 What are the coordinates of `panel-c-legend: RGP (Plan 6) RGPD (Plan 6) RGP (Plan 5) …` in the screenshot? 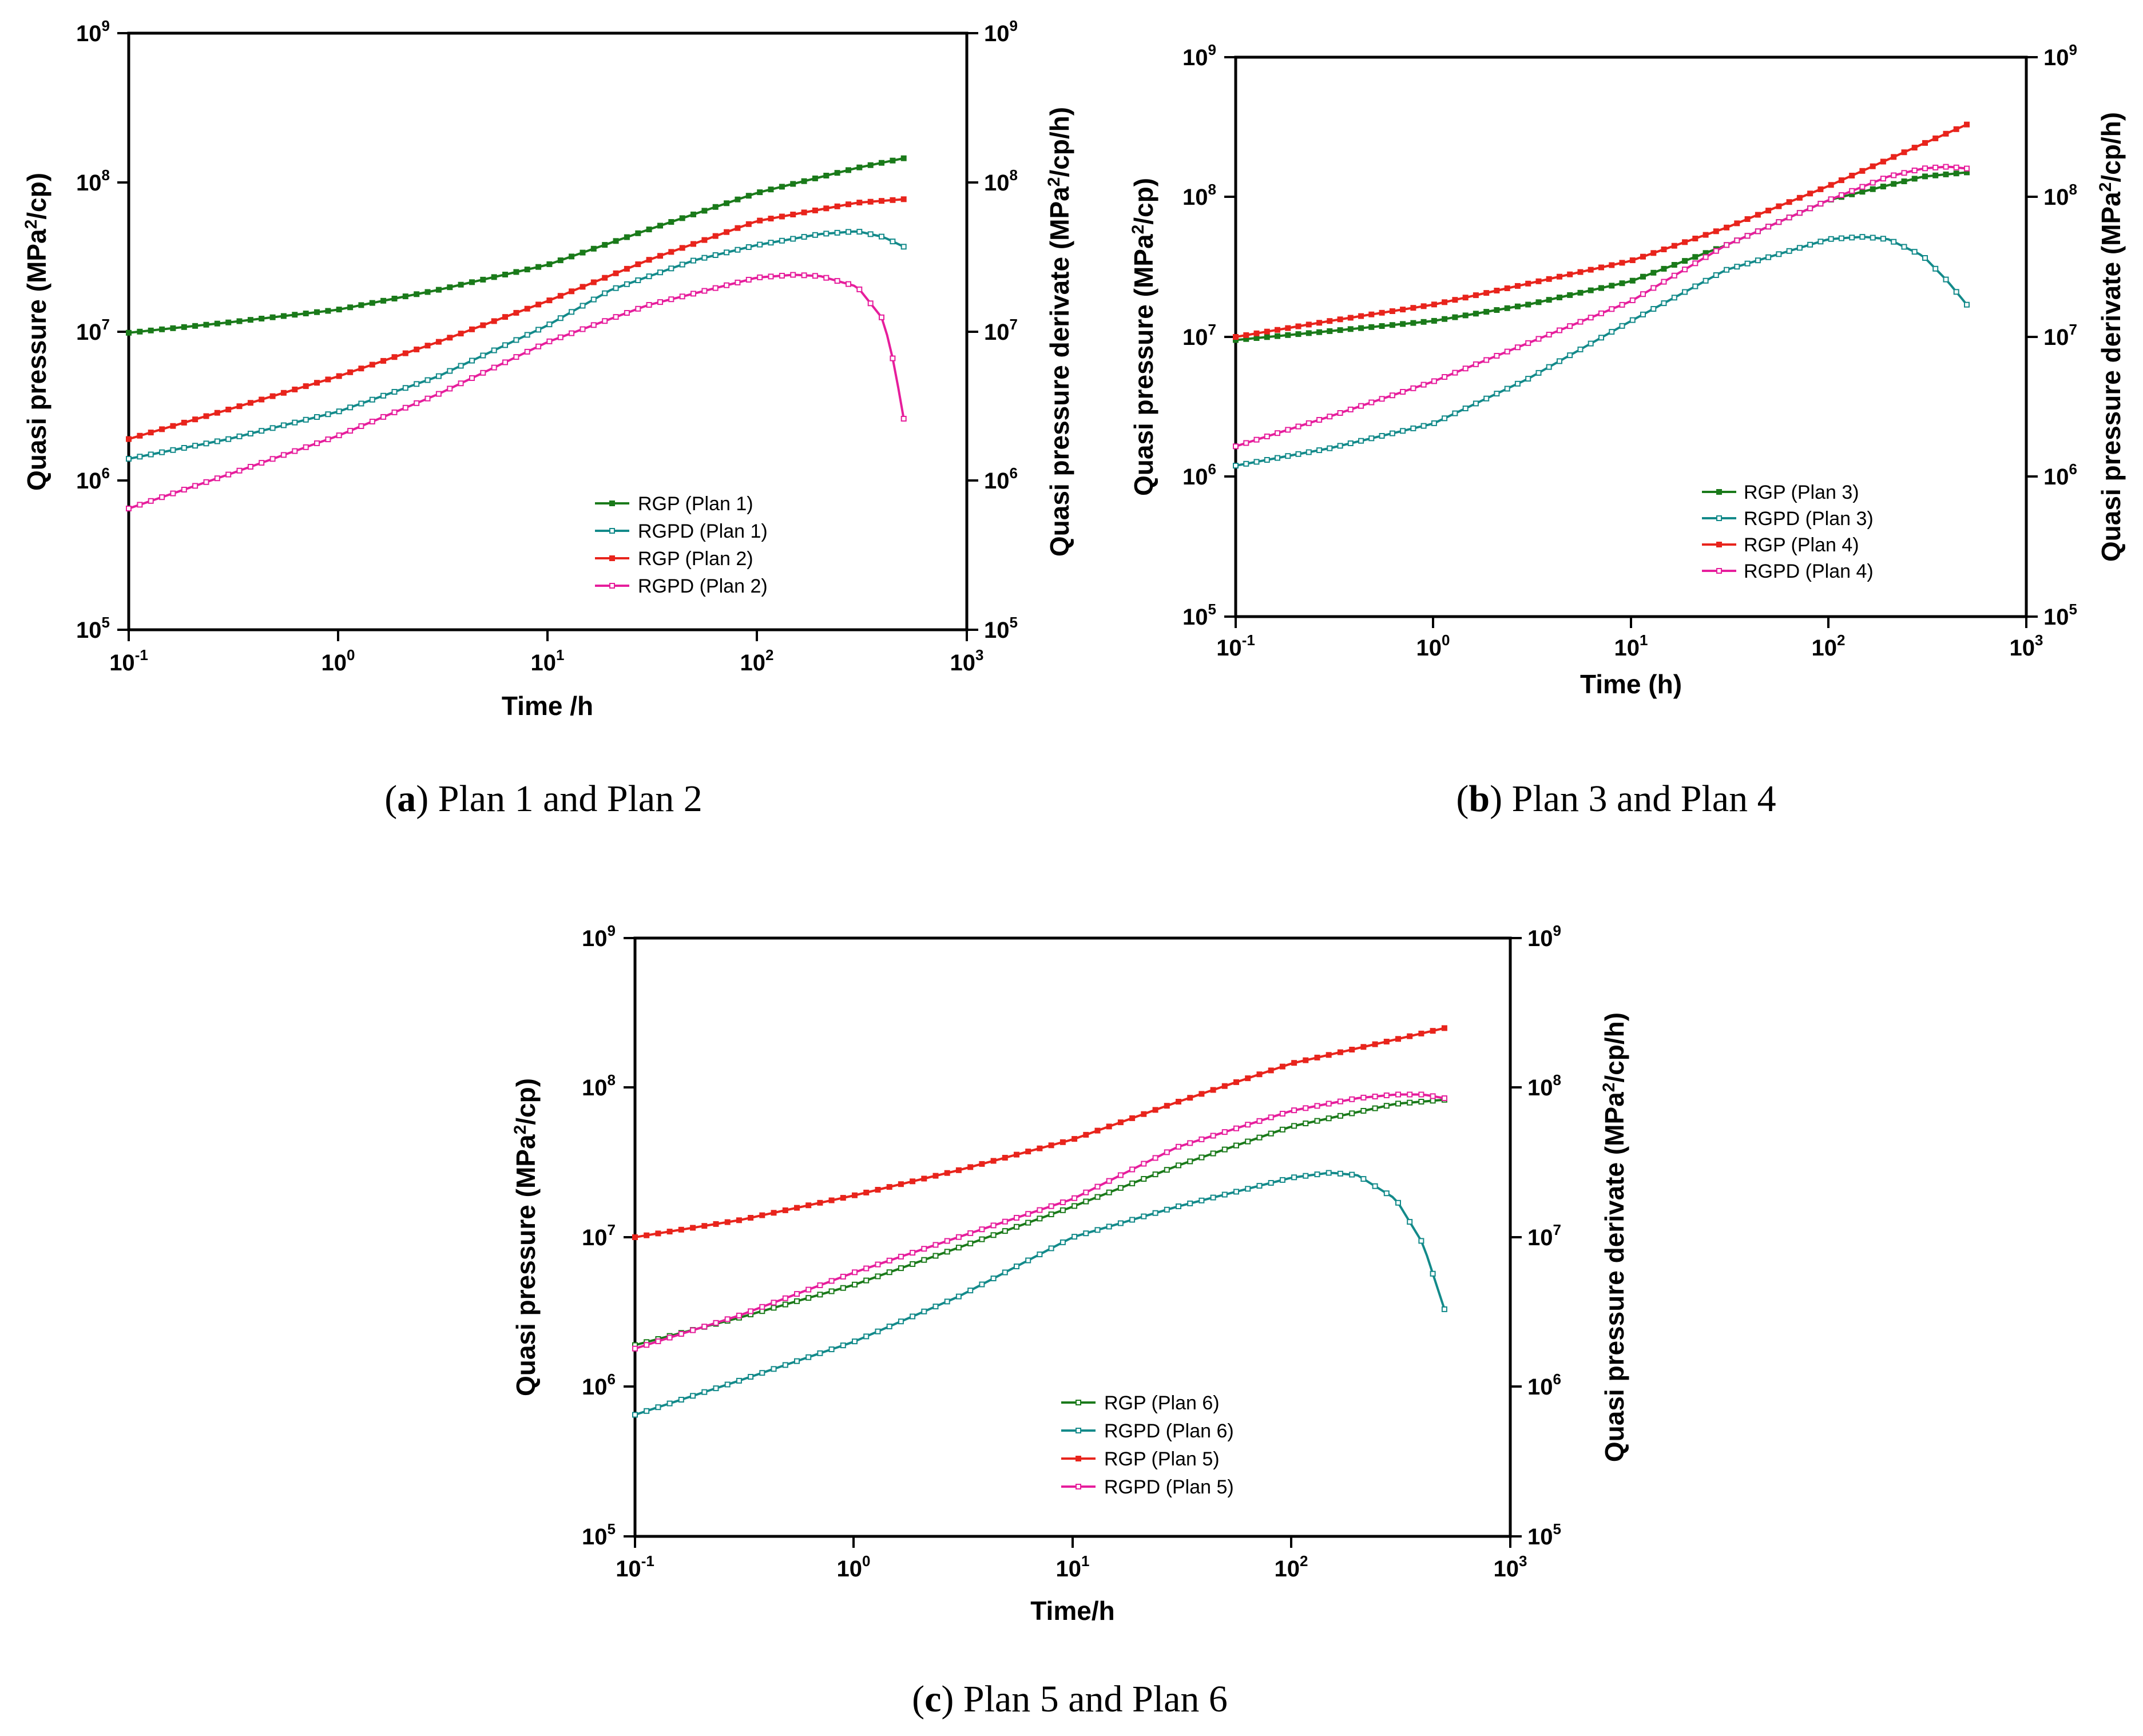 It's located at (1147, 1445).